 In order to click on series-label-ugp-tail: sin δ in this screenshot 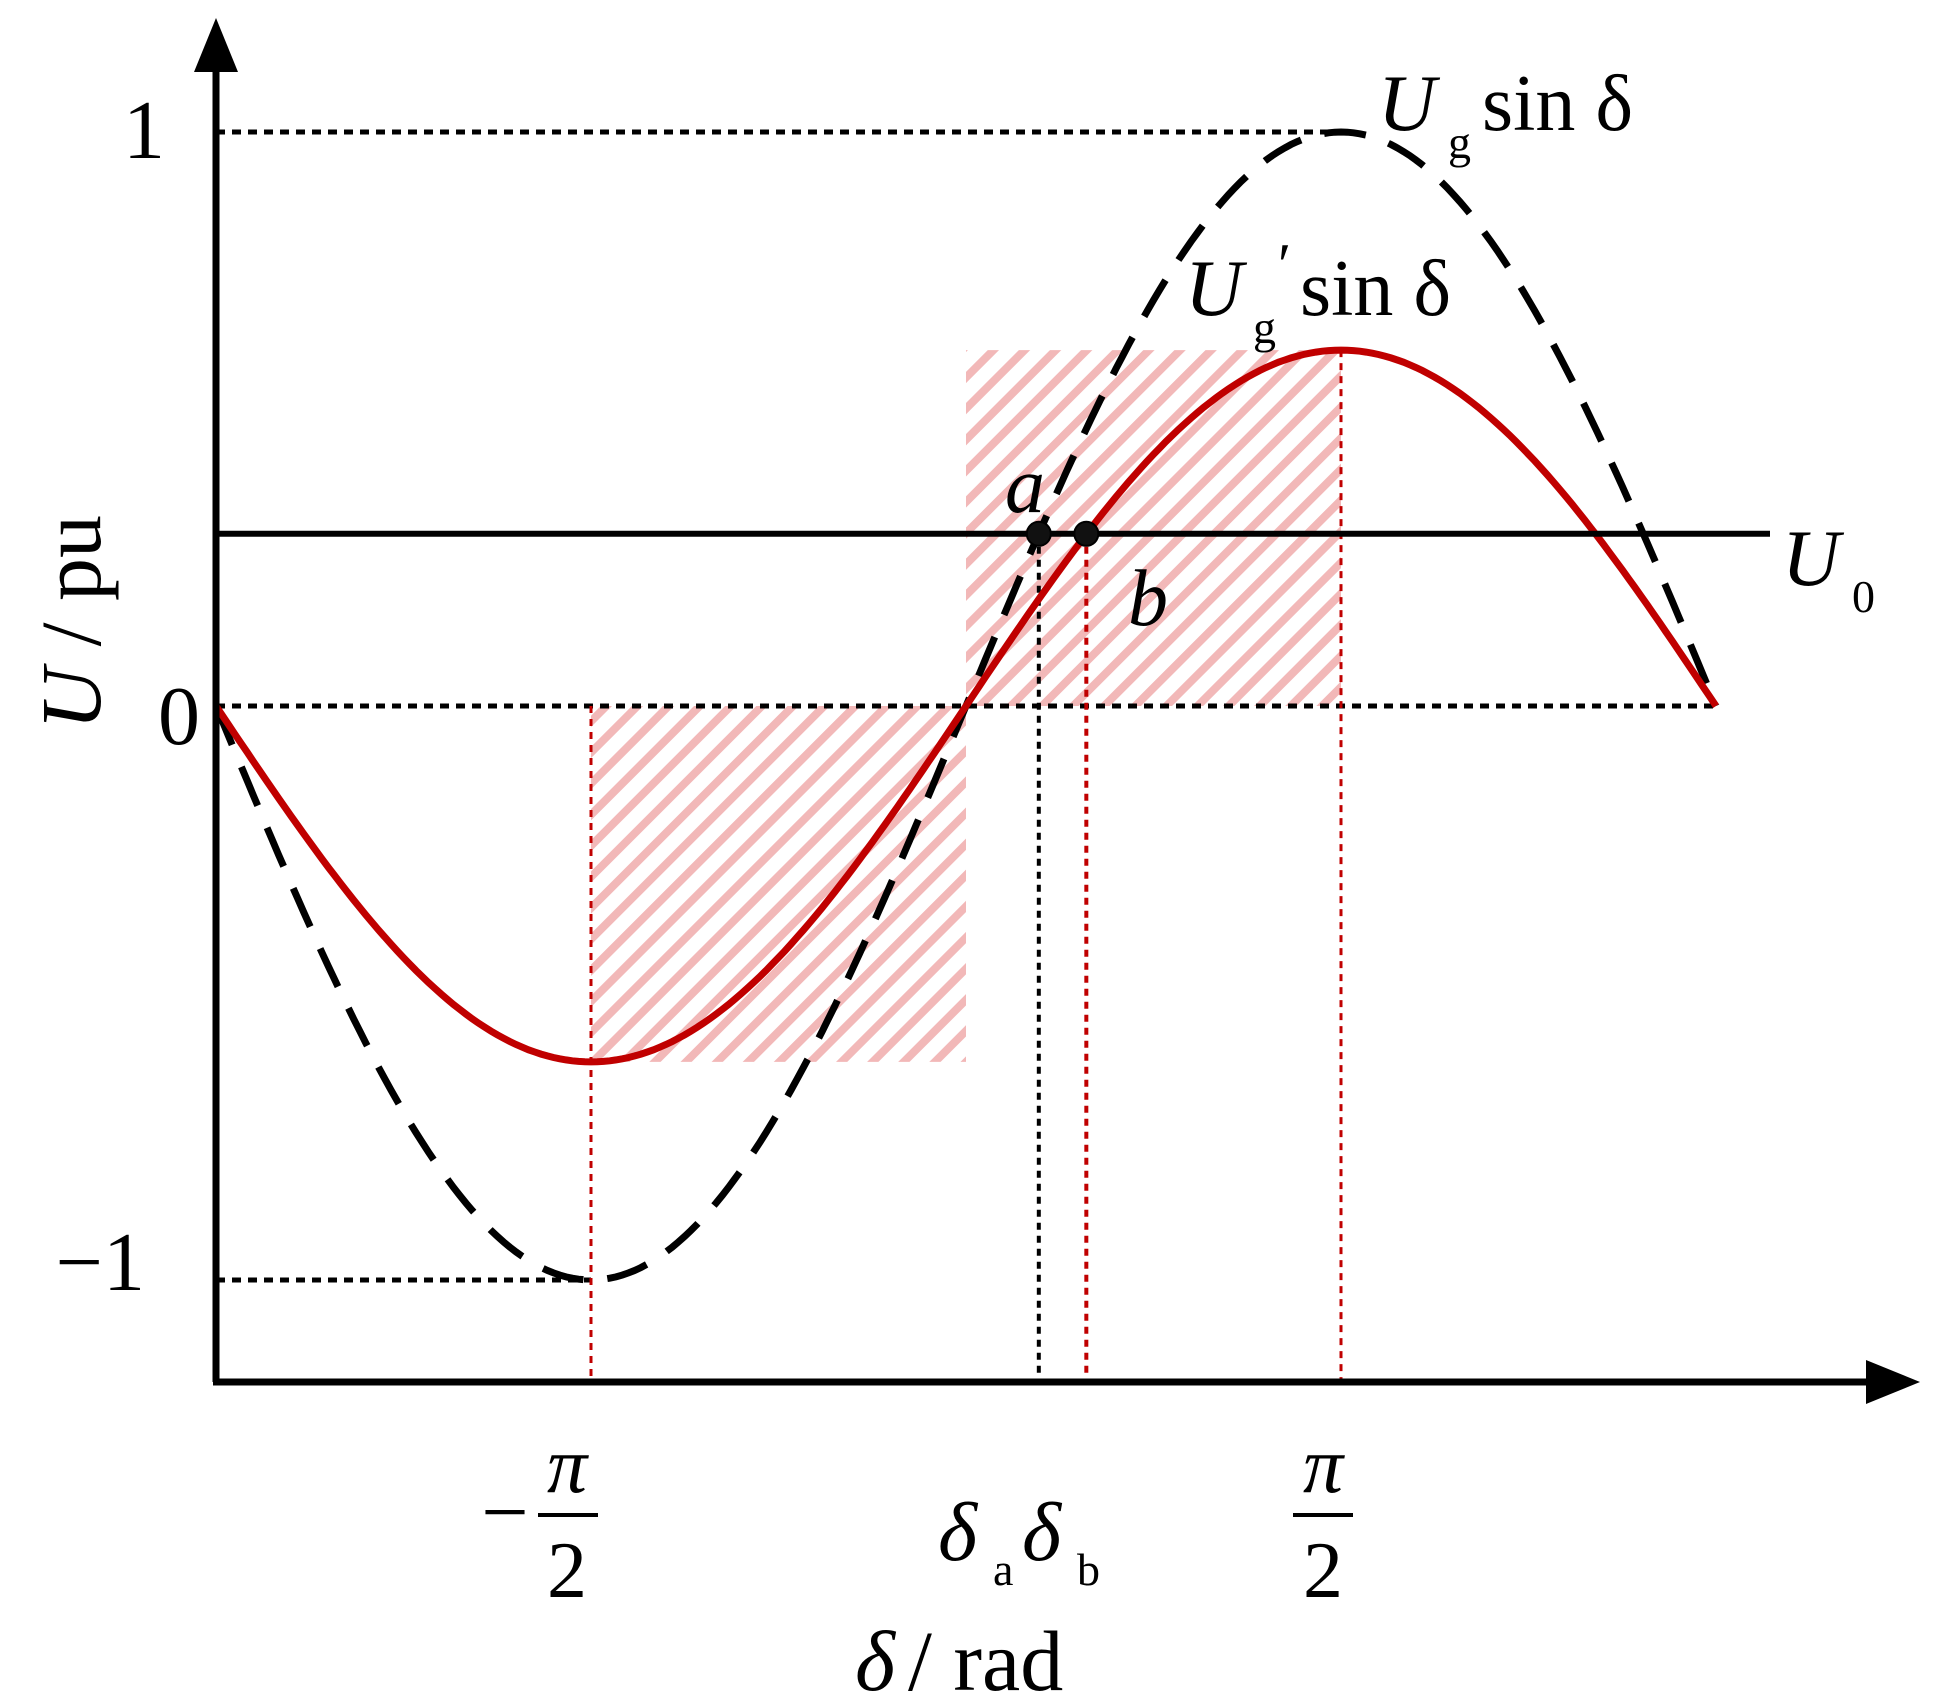, I will do `click(1375, 289)`.